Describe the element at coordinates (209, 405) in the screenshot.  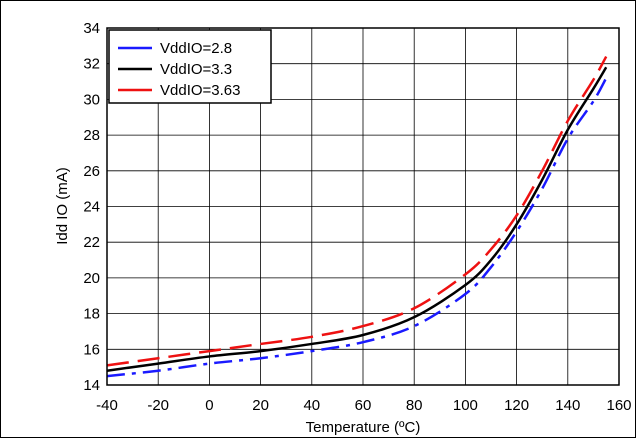
I see `x-tick-label: 0` at that location.